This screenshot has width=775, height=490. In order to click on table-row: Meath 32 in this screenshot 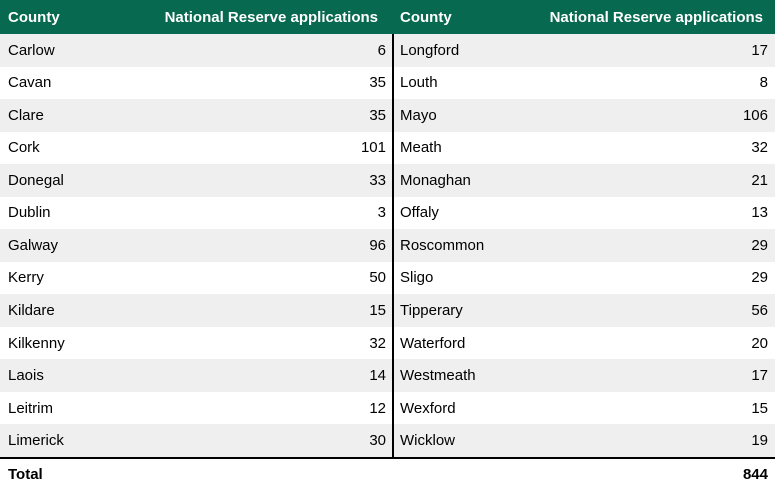, I will do `click(584, 148)`.